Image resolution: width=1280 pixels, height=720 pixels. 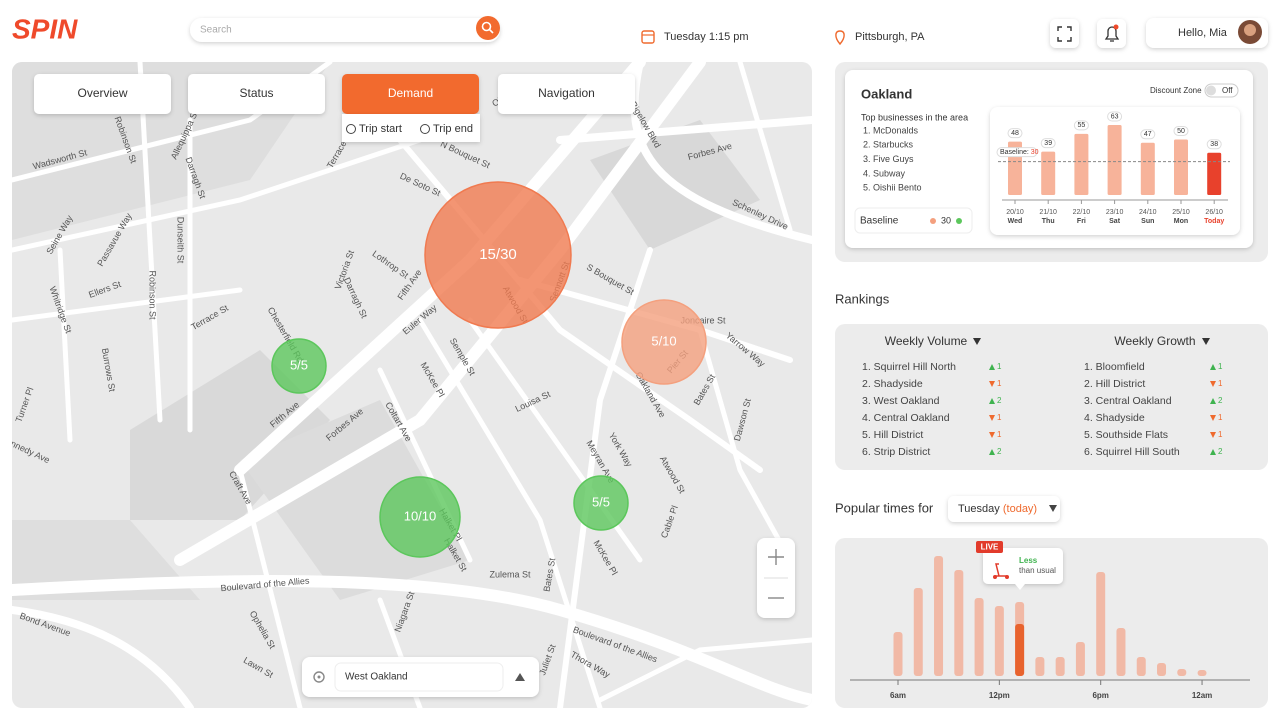 I want to click on live-note: than usual, so click(x=1037, y=570).